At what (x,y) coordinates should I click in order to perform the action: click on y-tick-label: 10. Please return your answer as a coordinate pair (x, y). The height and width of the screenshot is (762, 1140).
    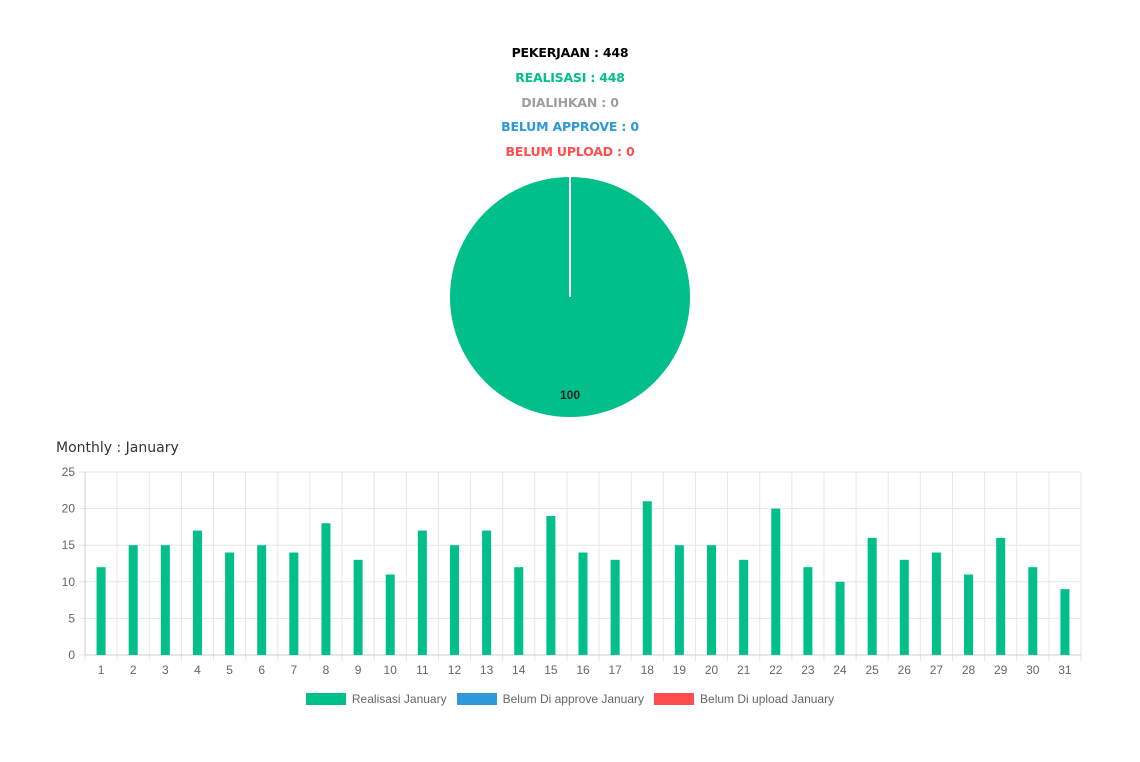
    Looking at the image, I should click on (69, 582).